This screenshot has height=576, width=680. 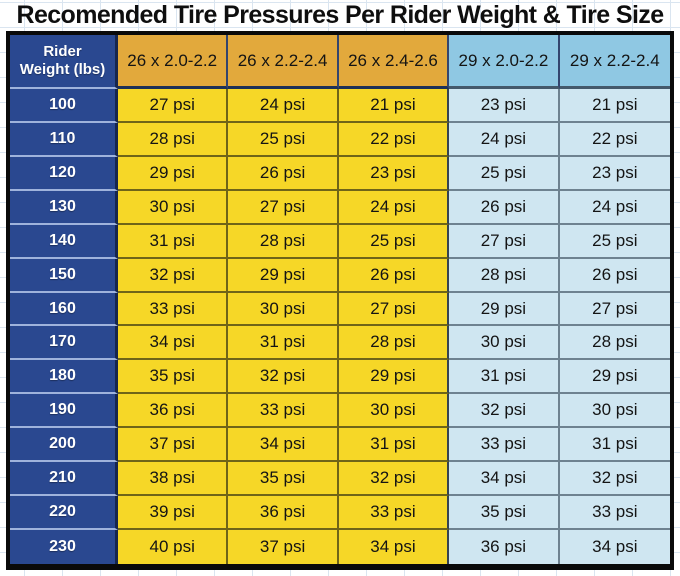 I want to click on column-header-26x22-24: 26 x 2.2-2.4, so click(x=283, y=62).